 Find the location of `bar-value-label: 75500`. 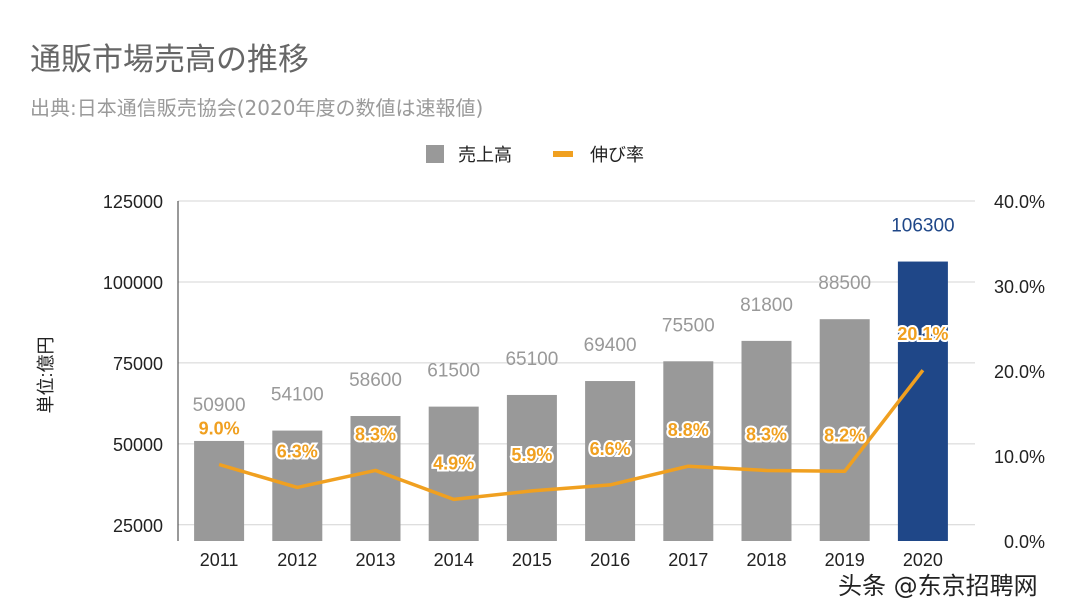

bar-value-label: 75500 is located at coordinates (688, 325).